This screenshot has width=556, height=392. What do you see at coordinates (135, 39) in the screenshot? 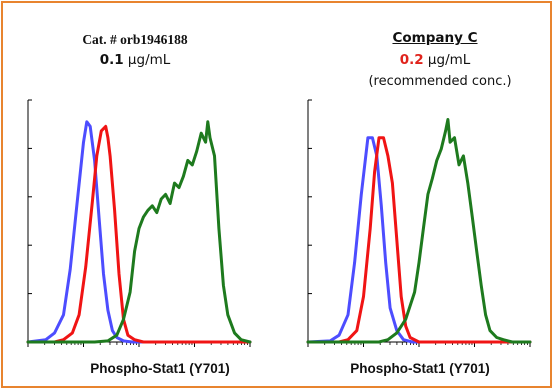
I see `left-catalog-label: Cat. # orb1946188` at bounding box center [135, 39].